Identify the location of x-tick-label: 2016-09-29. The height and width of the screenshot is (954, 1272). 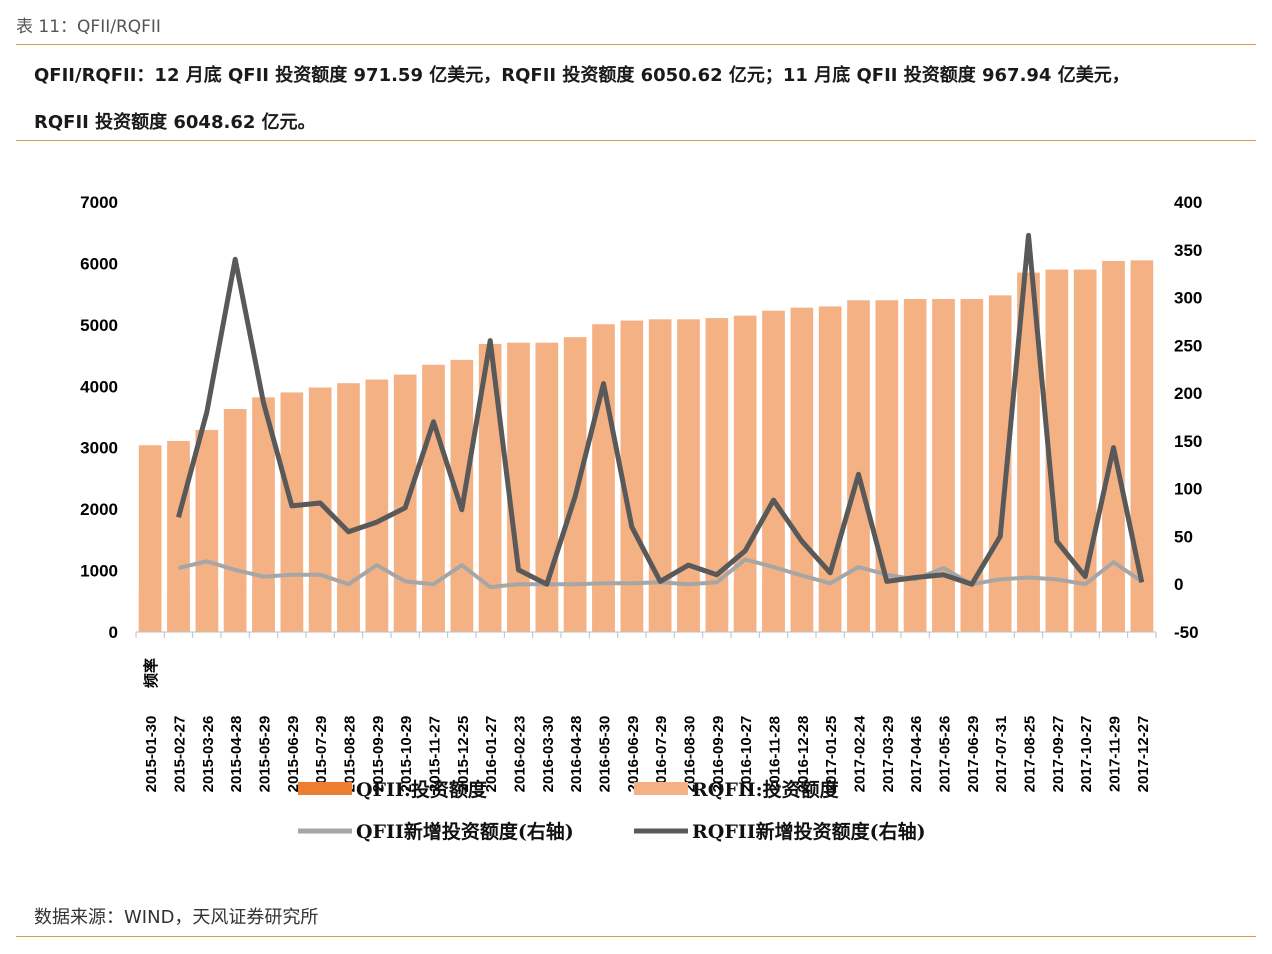
(718, 754).